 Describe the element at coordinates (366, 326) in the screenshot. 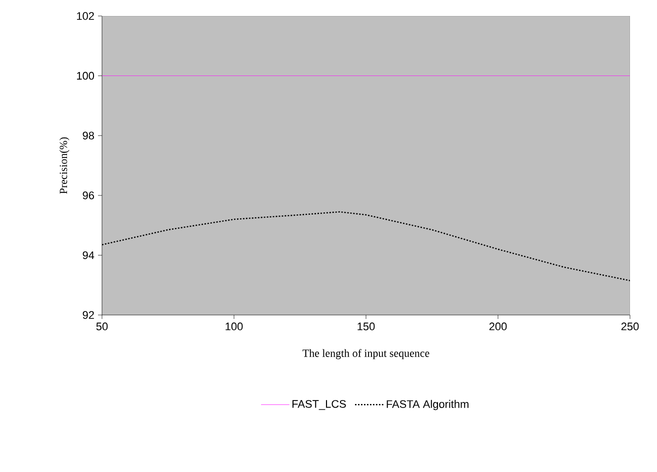

I see `x-tick-label: 150` at that location.